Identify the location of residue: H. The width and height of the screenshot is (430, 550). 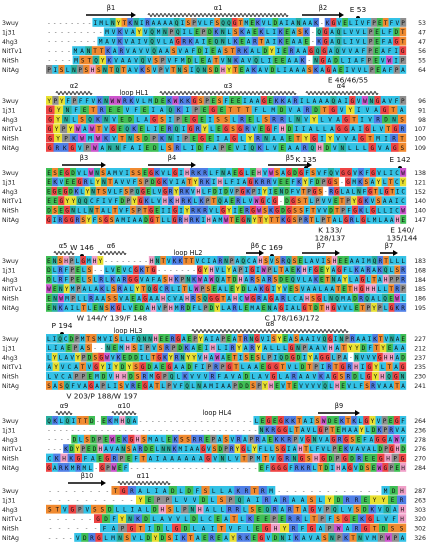
(156, 339).